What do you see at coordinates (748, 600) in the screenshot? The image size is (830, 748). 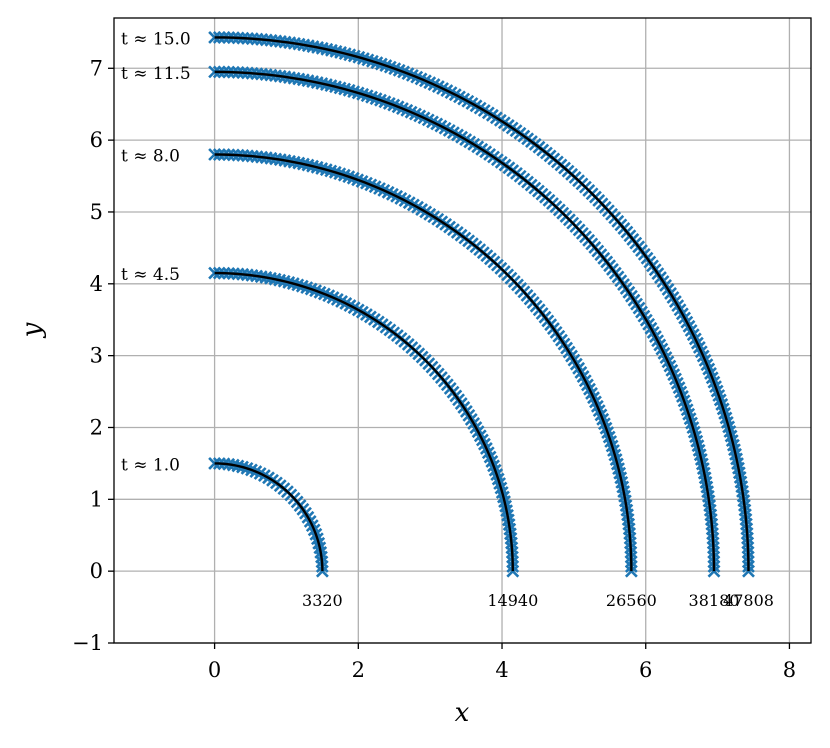 I see `count-label: 47808` at bounding box center [748, 600].